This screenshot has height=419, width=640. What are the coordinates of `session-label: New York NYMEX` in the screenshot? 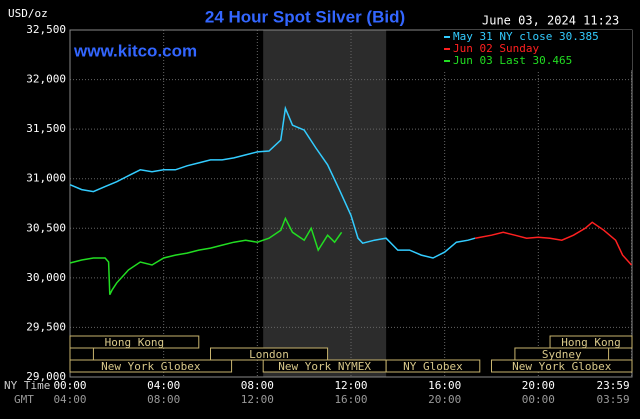 It's located at (324, 366).